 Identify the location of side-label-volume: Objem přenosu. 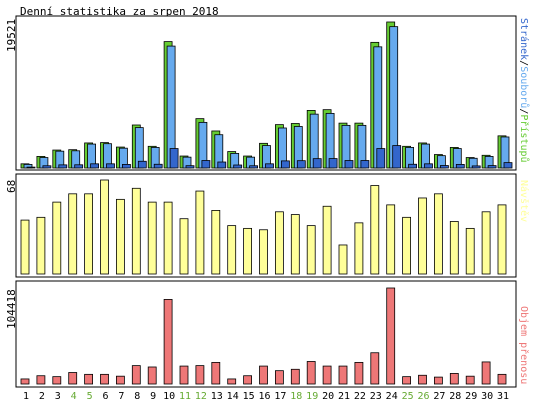
(524, 345).